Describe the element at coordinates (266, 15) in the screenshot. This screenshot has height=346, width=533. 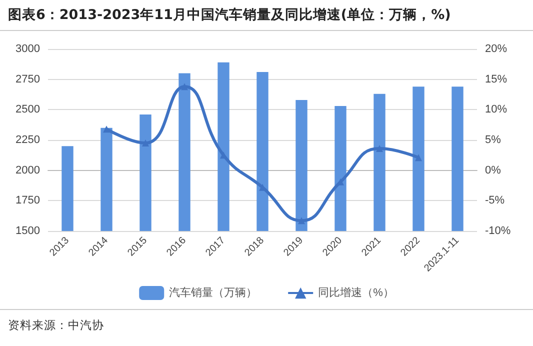
I see `chart-title: 图表6：2013-2023年11月中国汽车销量及同比增速(单位：万辆，%)` at that location.